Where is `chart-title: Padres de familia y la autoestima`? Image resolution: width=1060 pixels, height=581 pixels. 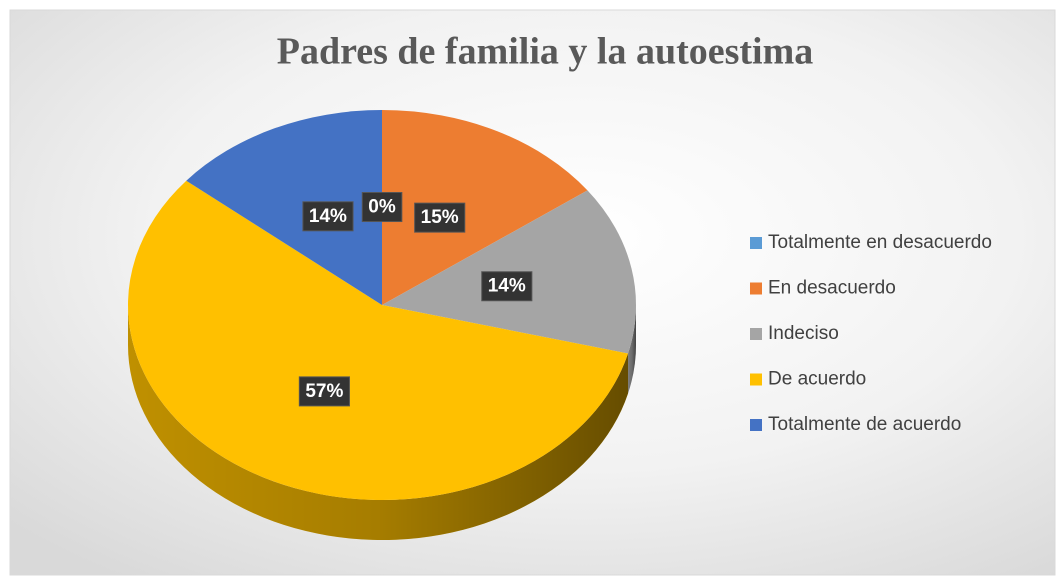 chart-title: Padres de familia y la autoestima is located at coordinates (545, 52).